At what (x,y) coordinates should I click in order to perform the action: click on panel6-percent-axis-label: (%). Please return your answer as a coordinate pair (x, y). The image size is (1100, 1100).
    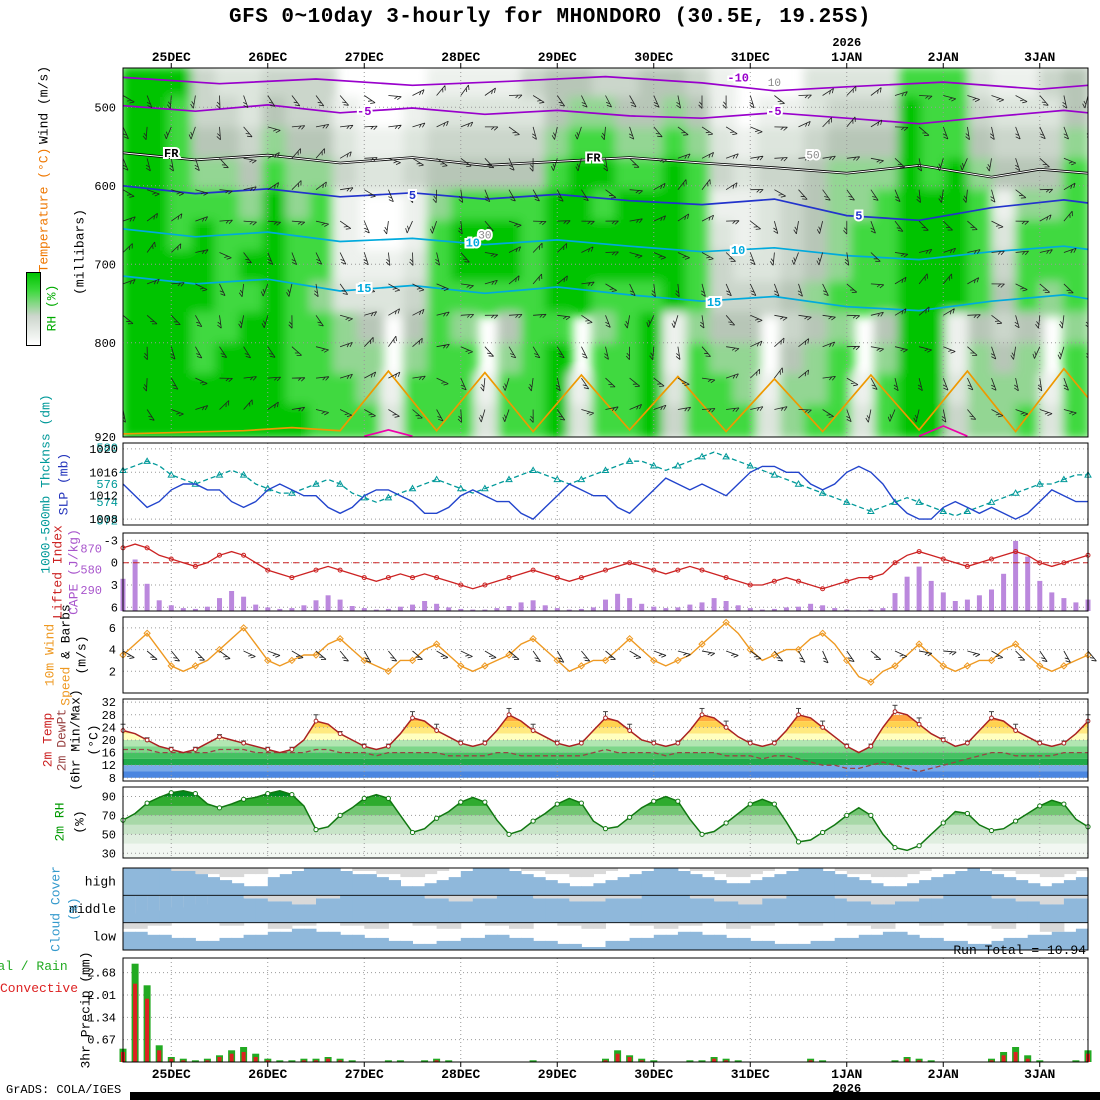
    Looking at the image, I should click on (80, 822).